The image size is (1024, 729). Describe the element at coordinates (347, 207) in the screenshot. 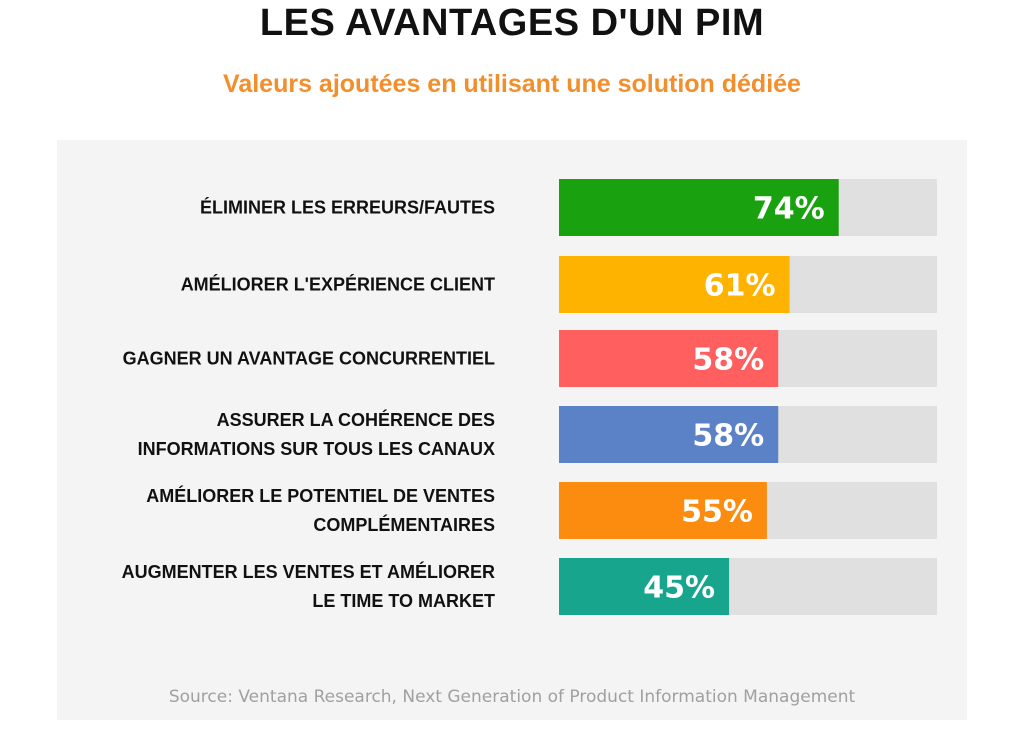

I see `category-label: ÉLIMINER LES ERREURS/FAUTES` at that location.